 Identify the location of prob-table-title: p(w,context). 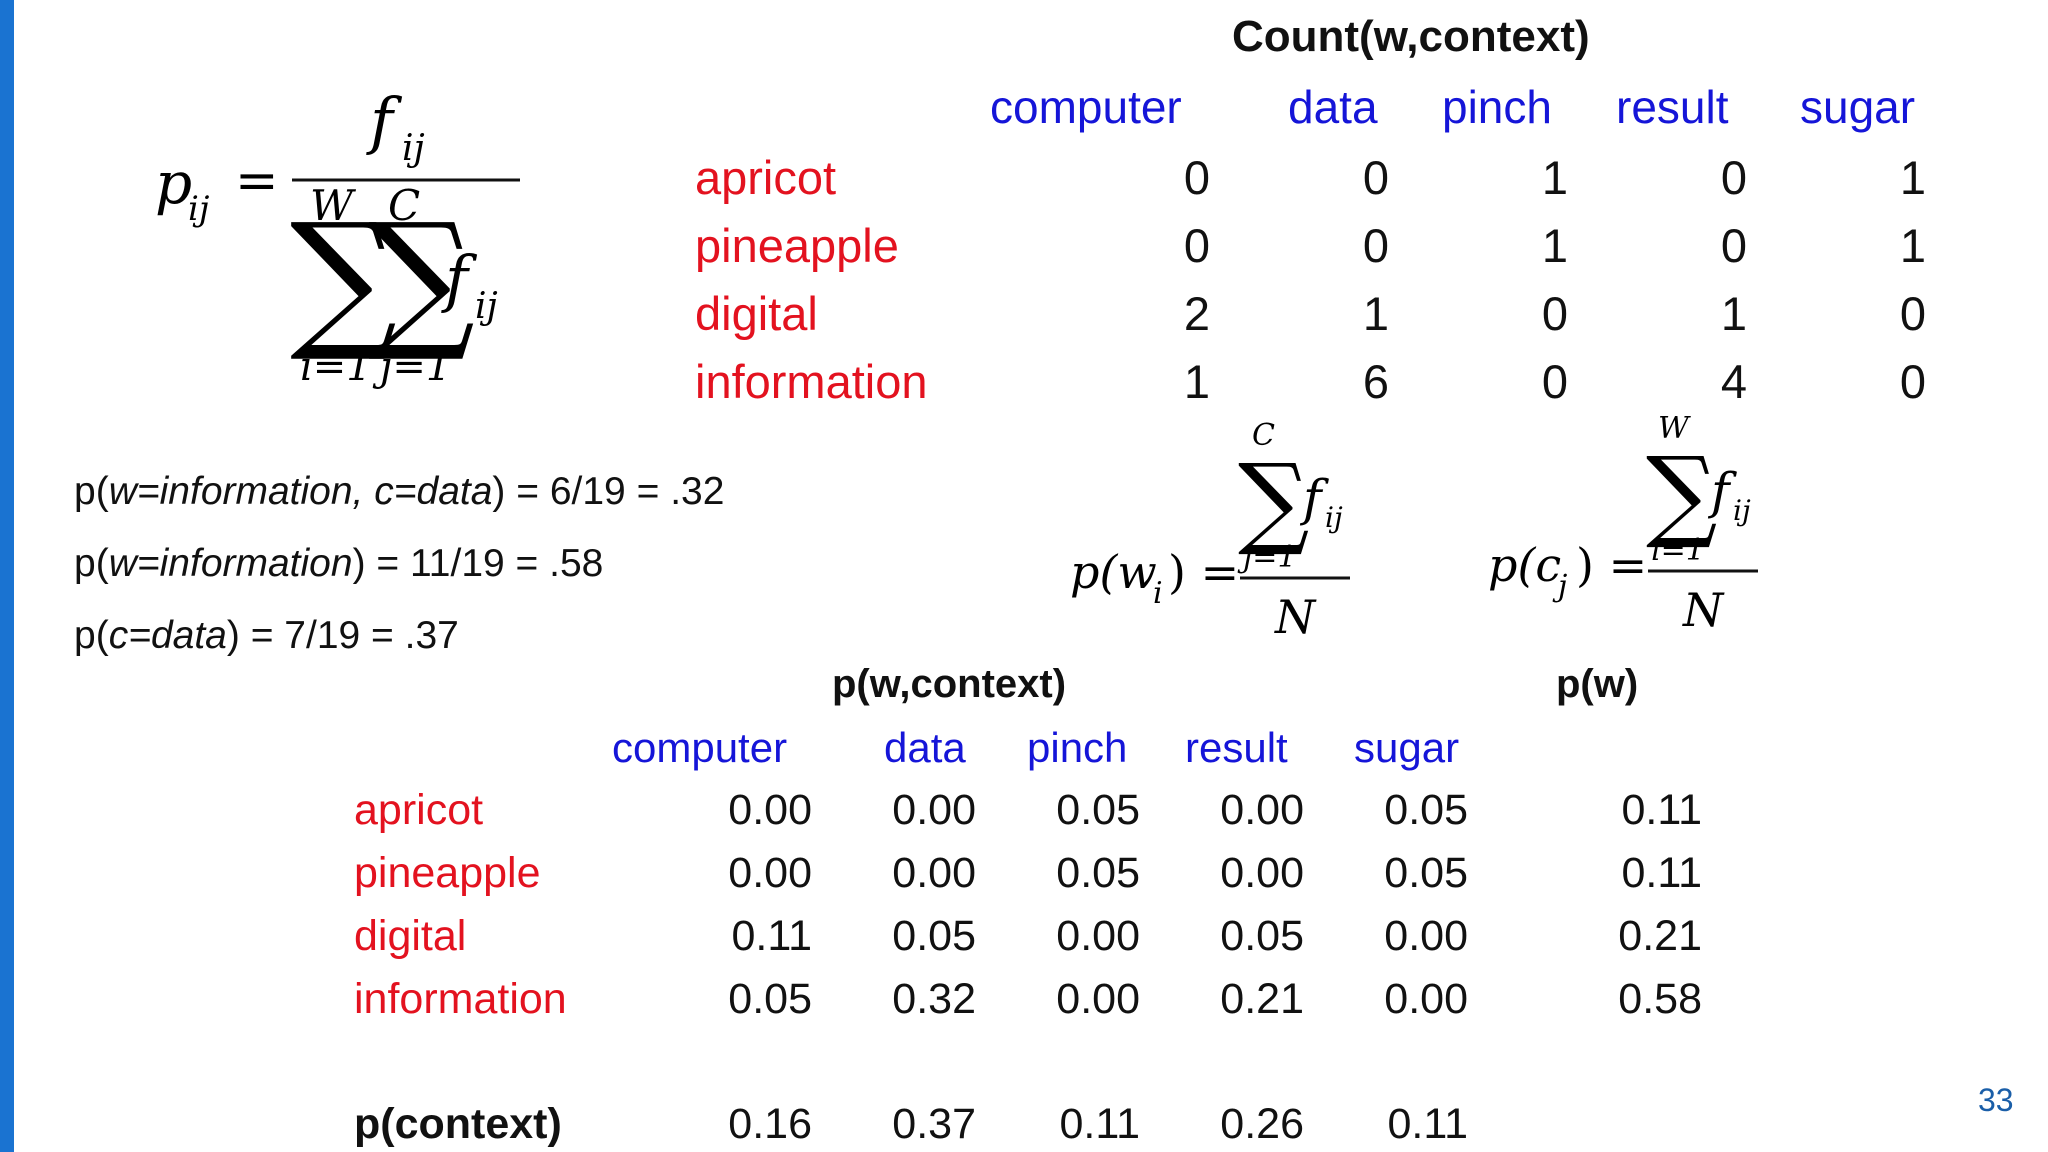
(949, 684).